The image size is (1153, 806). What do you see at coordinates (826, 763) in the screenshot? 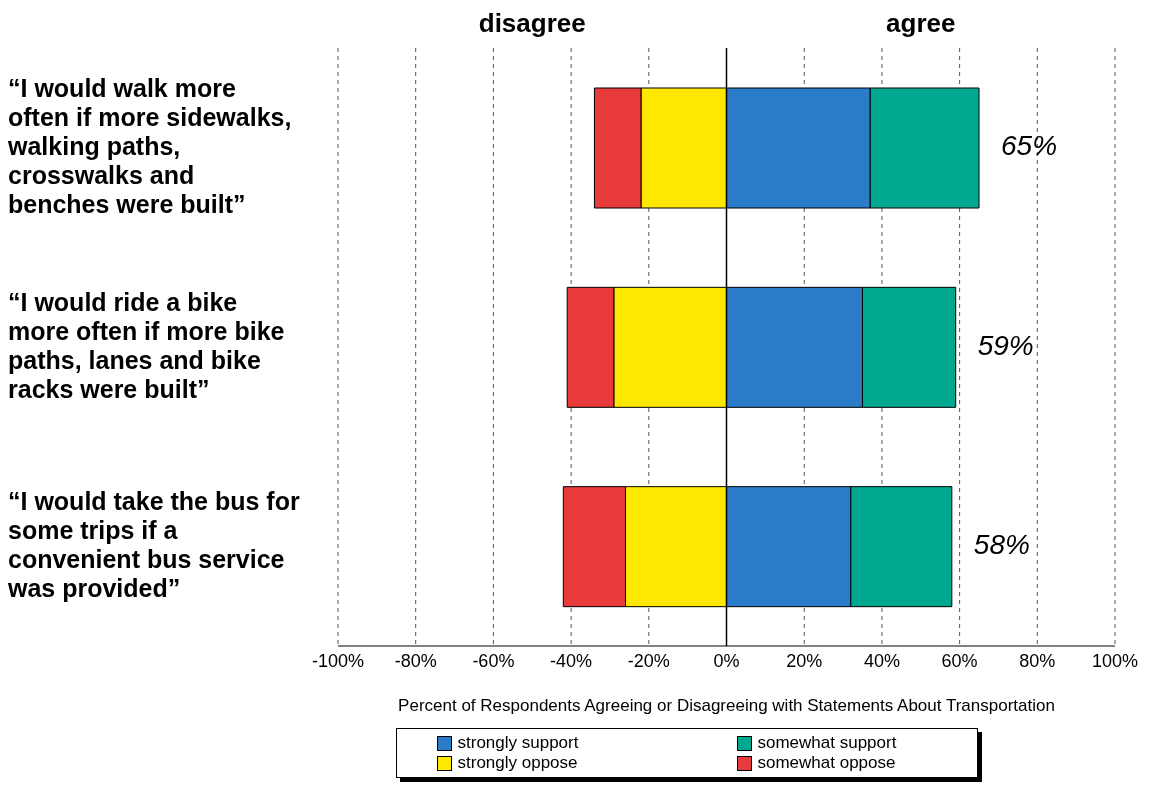
I see `legend-label: somewhat oppose` at bounding box center [826, 763].